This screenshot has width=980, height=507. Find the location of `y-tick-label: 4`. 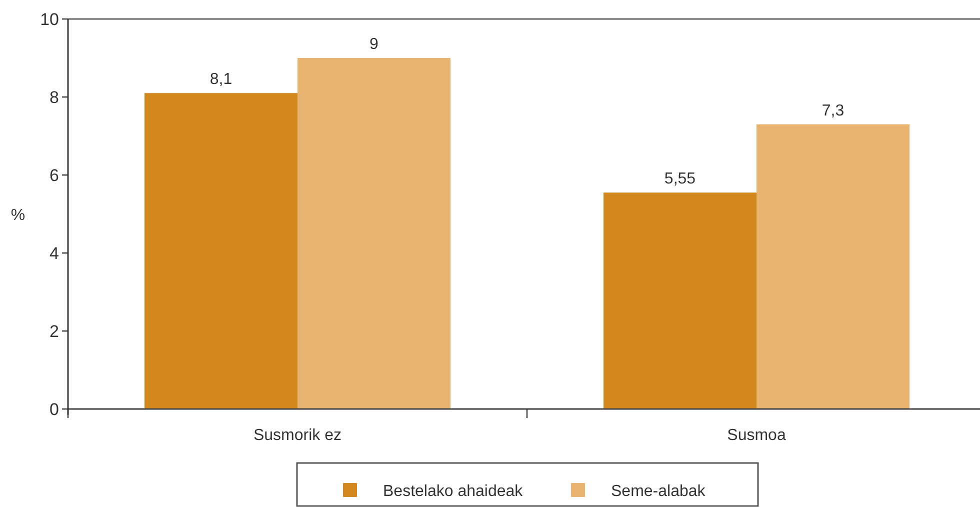

y-tick-label: 4 is located at coordinates (54, 253).